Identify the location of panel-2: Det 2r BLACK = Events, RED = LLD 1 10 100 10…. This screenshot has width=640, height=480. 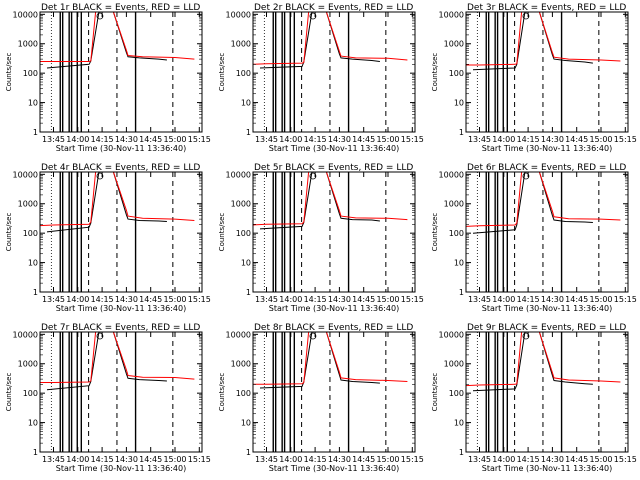
(321, 78).